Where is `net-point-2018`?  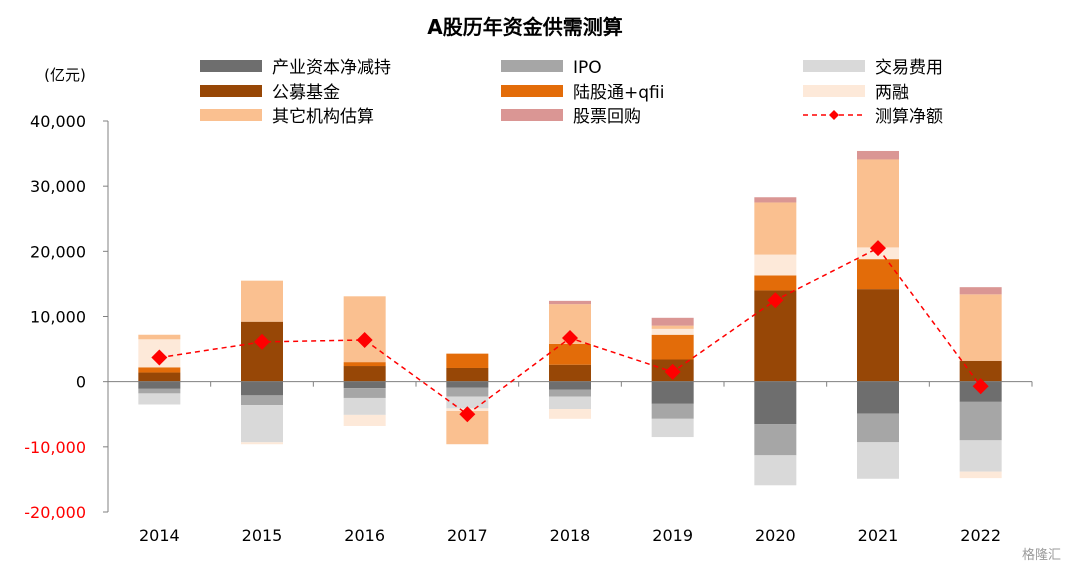 net-point-2018 is located at coordinates (570, 338).